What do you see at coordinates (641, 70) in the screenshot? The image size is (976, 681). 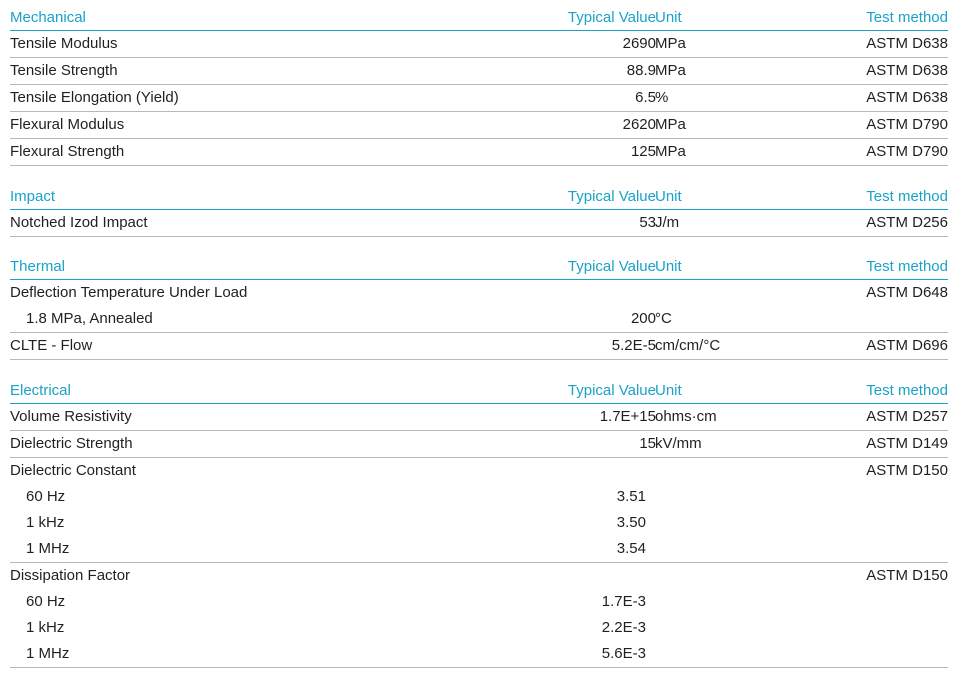 I see `property-value: 88.9` at bounding box center [641, 70].